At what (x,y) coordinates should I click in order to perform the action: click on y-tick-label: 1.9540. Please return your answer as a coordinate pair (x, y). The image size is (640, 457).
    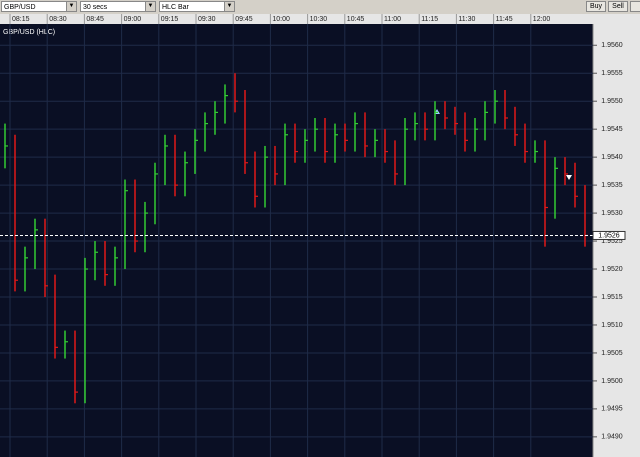
    Looking at the image, I should click on (612, 157).